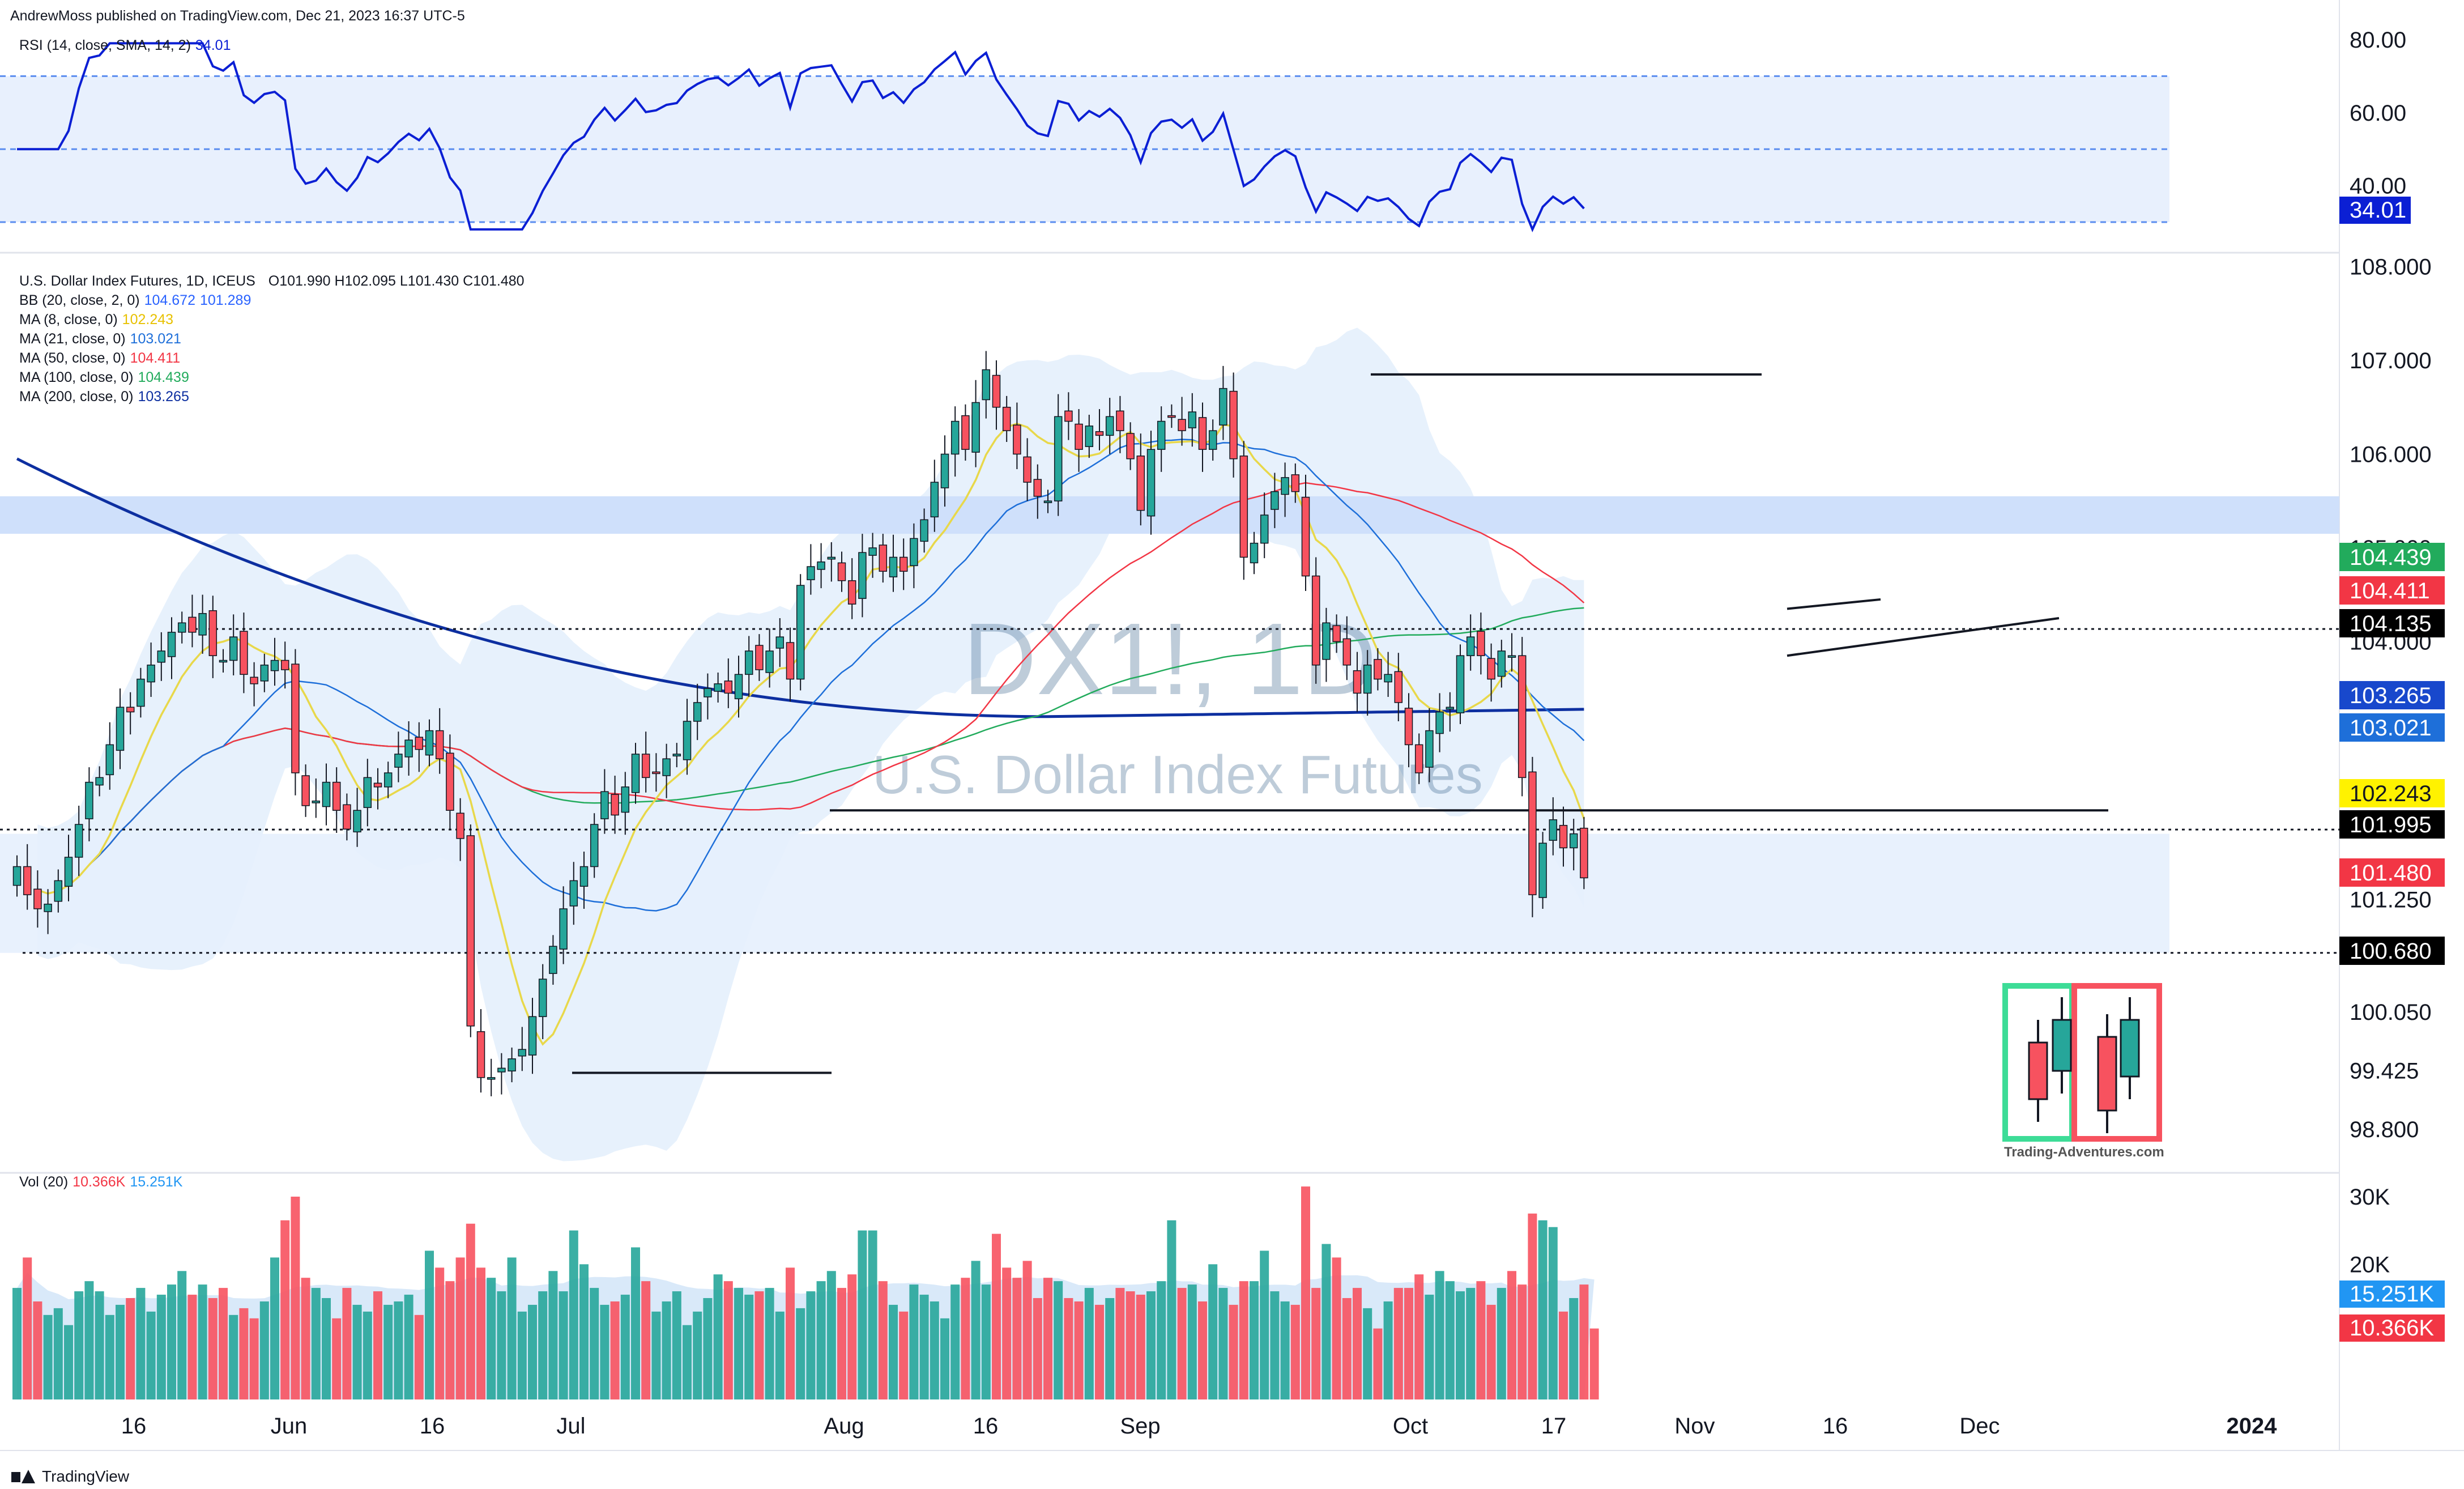  What do you see at coordinates (70, 1476) in the screenshot?
I see `footer-brand: TradingView` at bounding box center [70, 1476].